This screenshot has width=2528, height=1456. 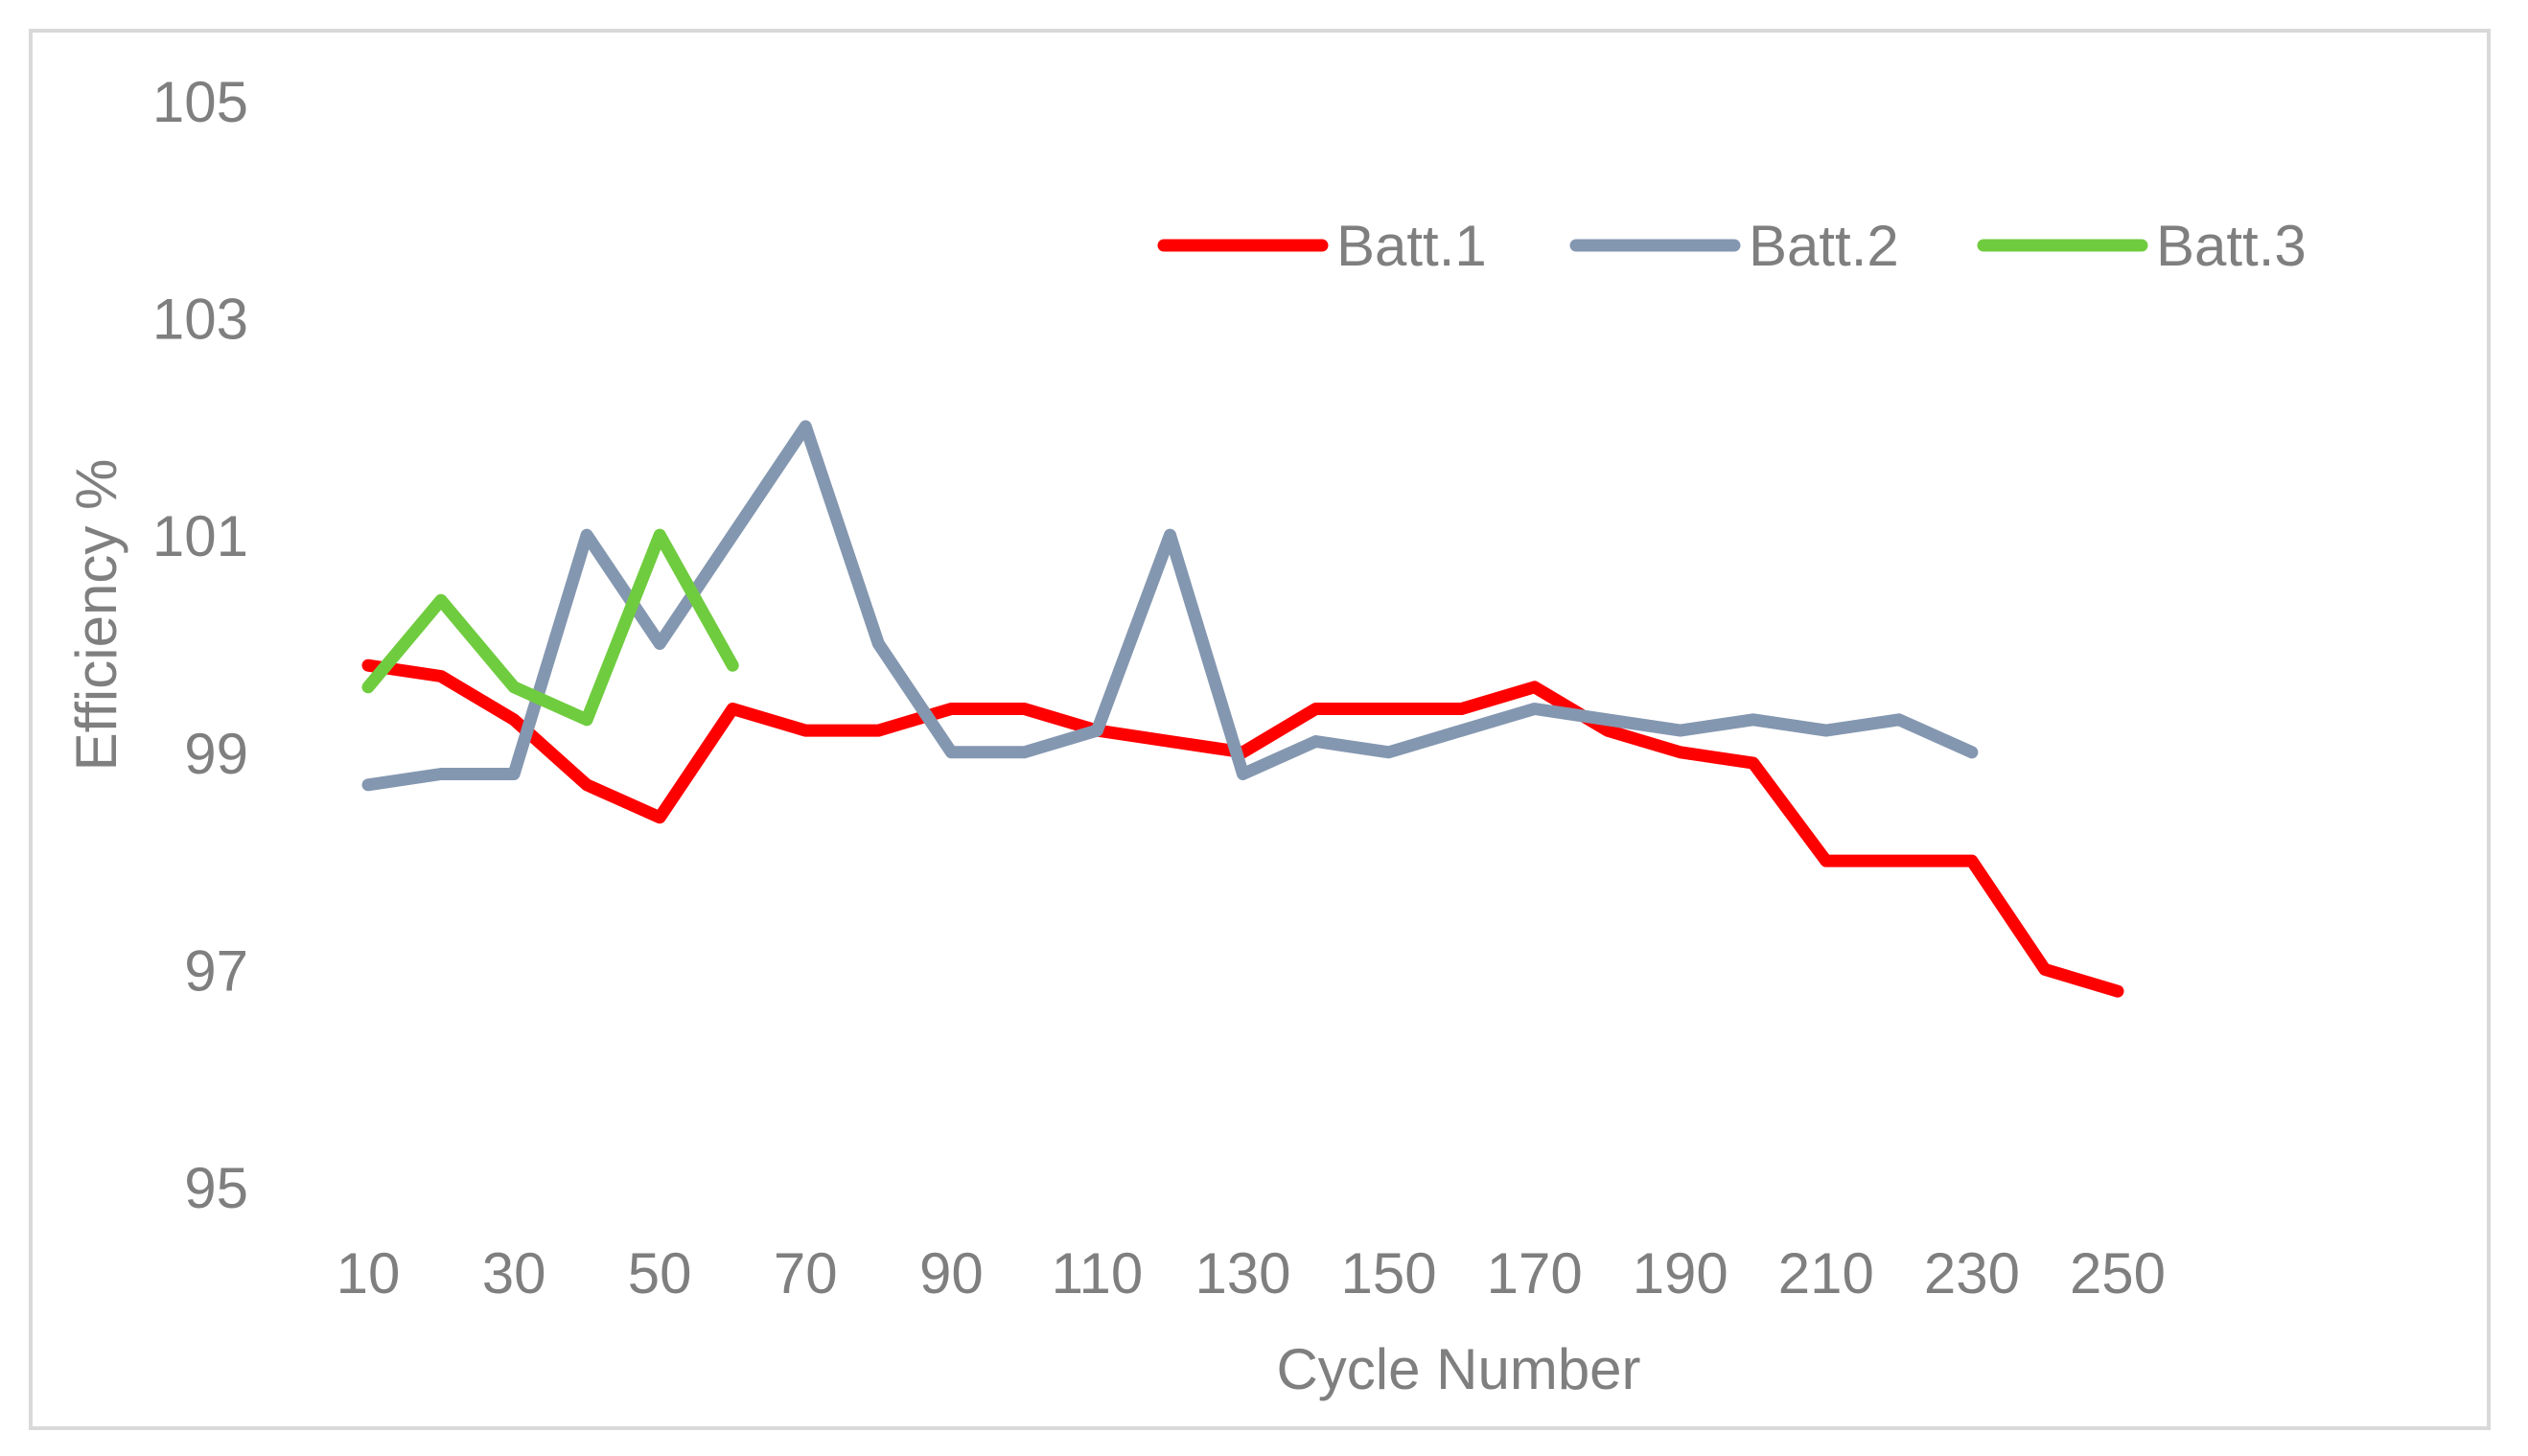 What do you see at coordinates (200, 320) in the screenshot?
I see `y-tick-label: 103` at bounding box center [200, 320].